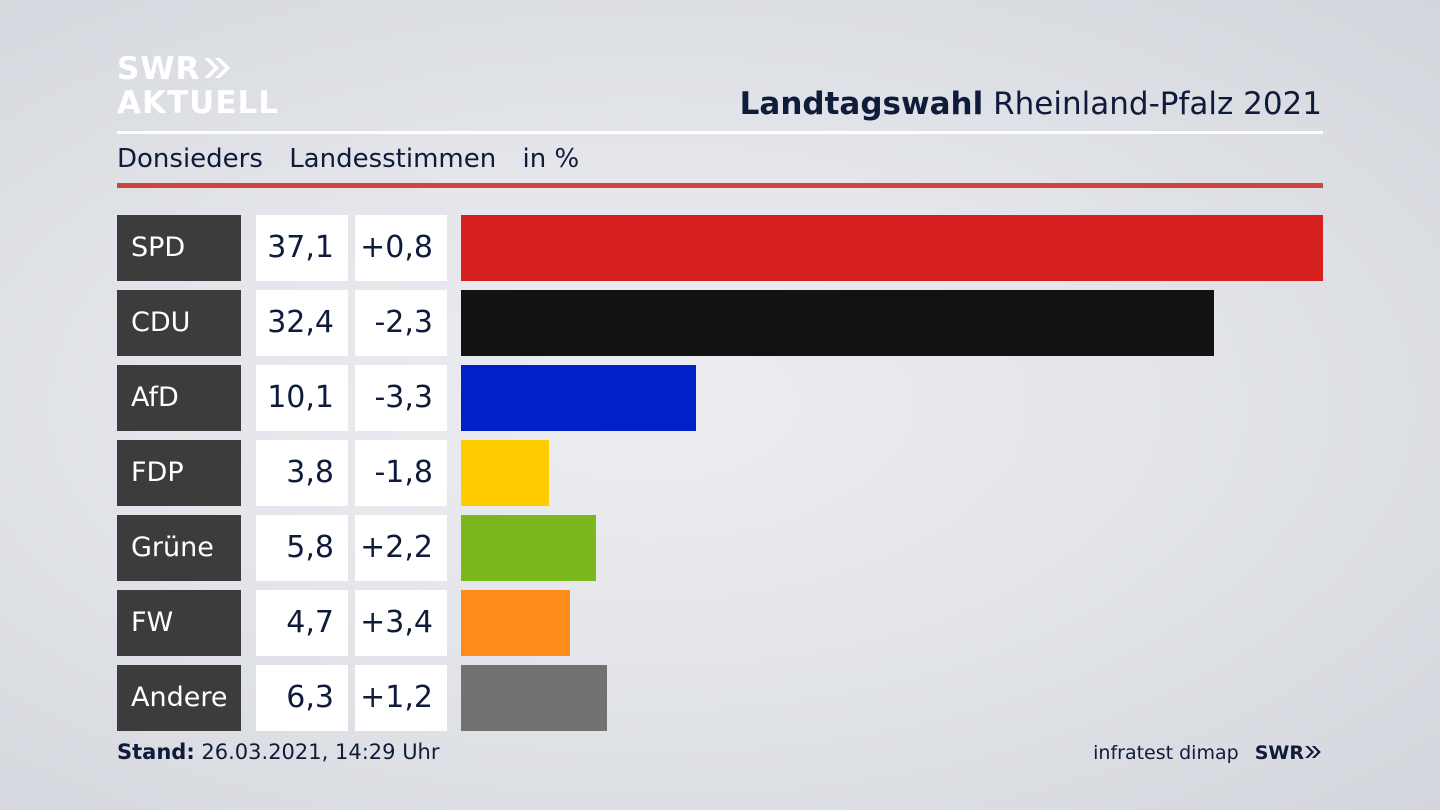  What do you see at coordinates (401, 473) in the screenshot?
I see `vote-change-value: -1,8` at bounding box center [401, 473].